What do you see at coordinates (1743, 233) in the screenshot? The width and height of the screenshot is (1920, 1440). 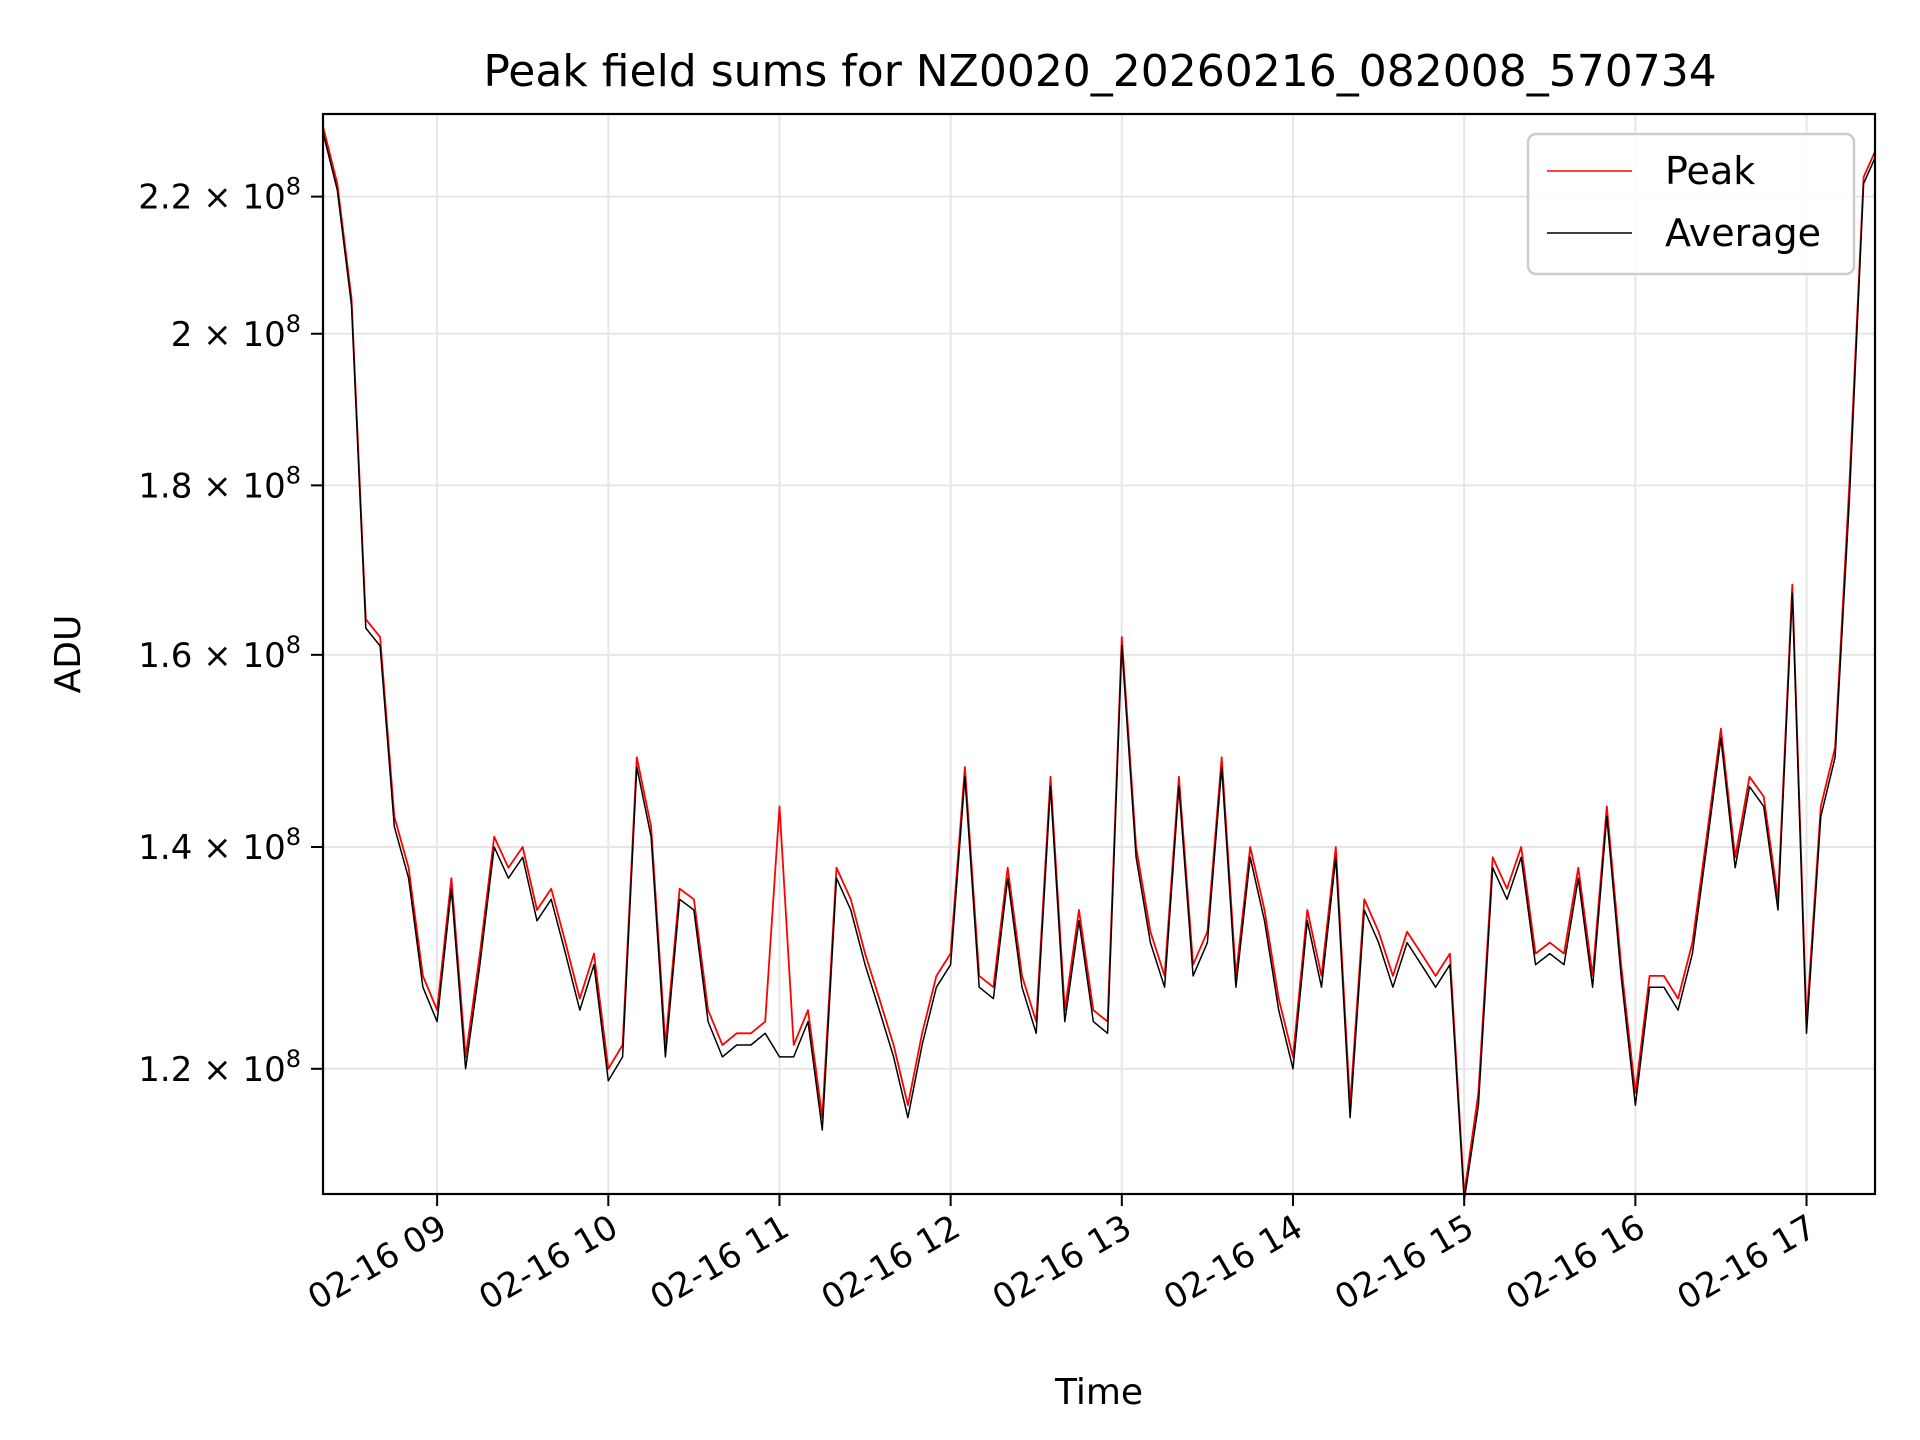 I see `legend-label-average: Average` at bounding box center [1743, 233].